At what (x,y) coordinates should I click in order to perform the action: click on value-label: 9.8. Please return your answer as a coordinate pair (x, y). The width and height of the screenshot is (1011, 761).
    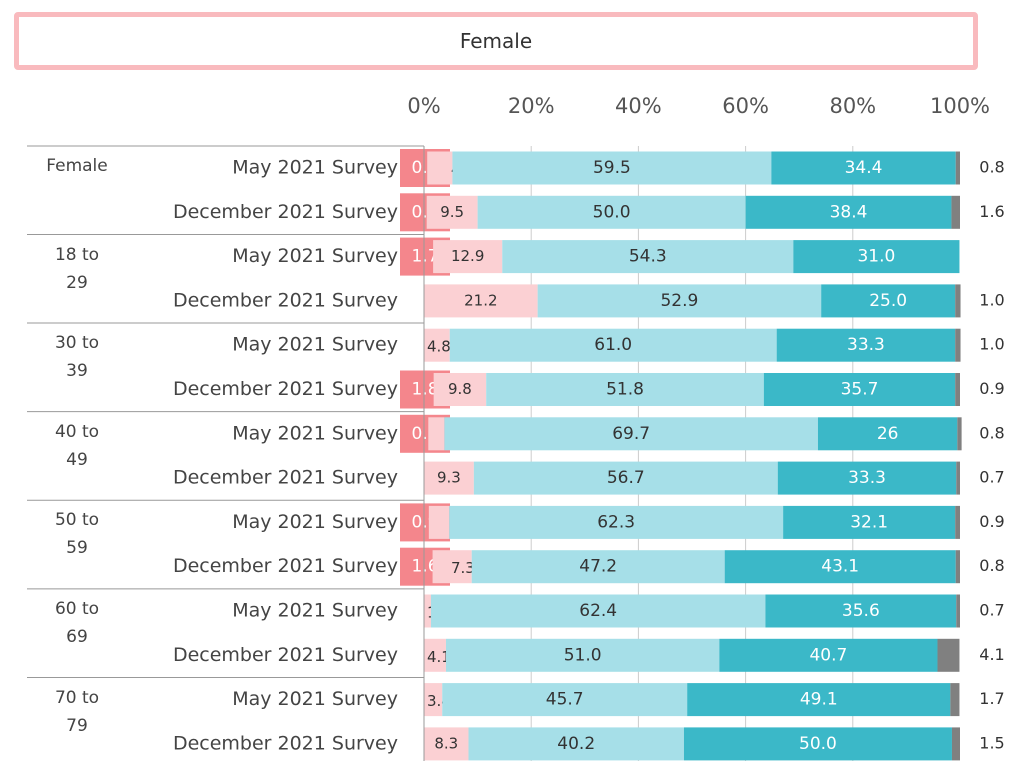
    Looking at the image, I should click on (460, 389).